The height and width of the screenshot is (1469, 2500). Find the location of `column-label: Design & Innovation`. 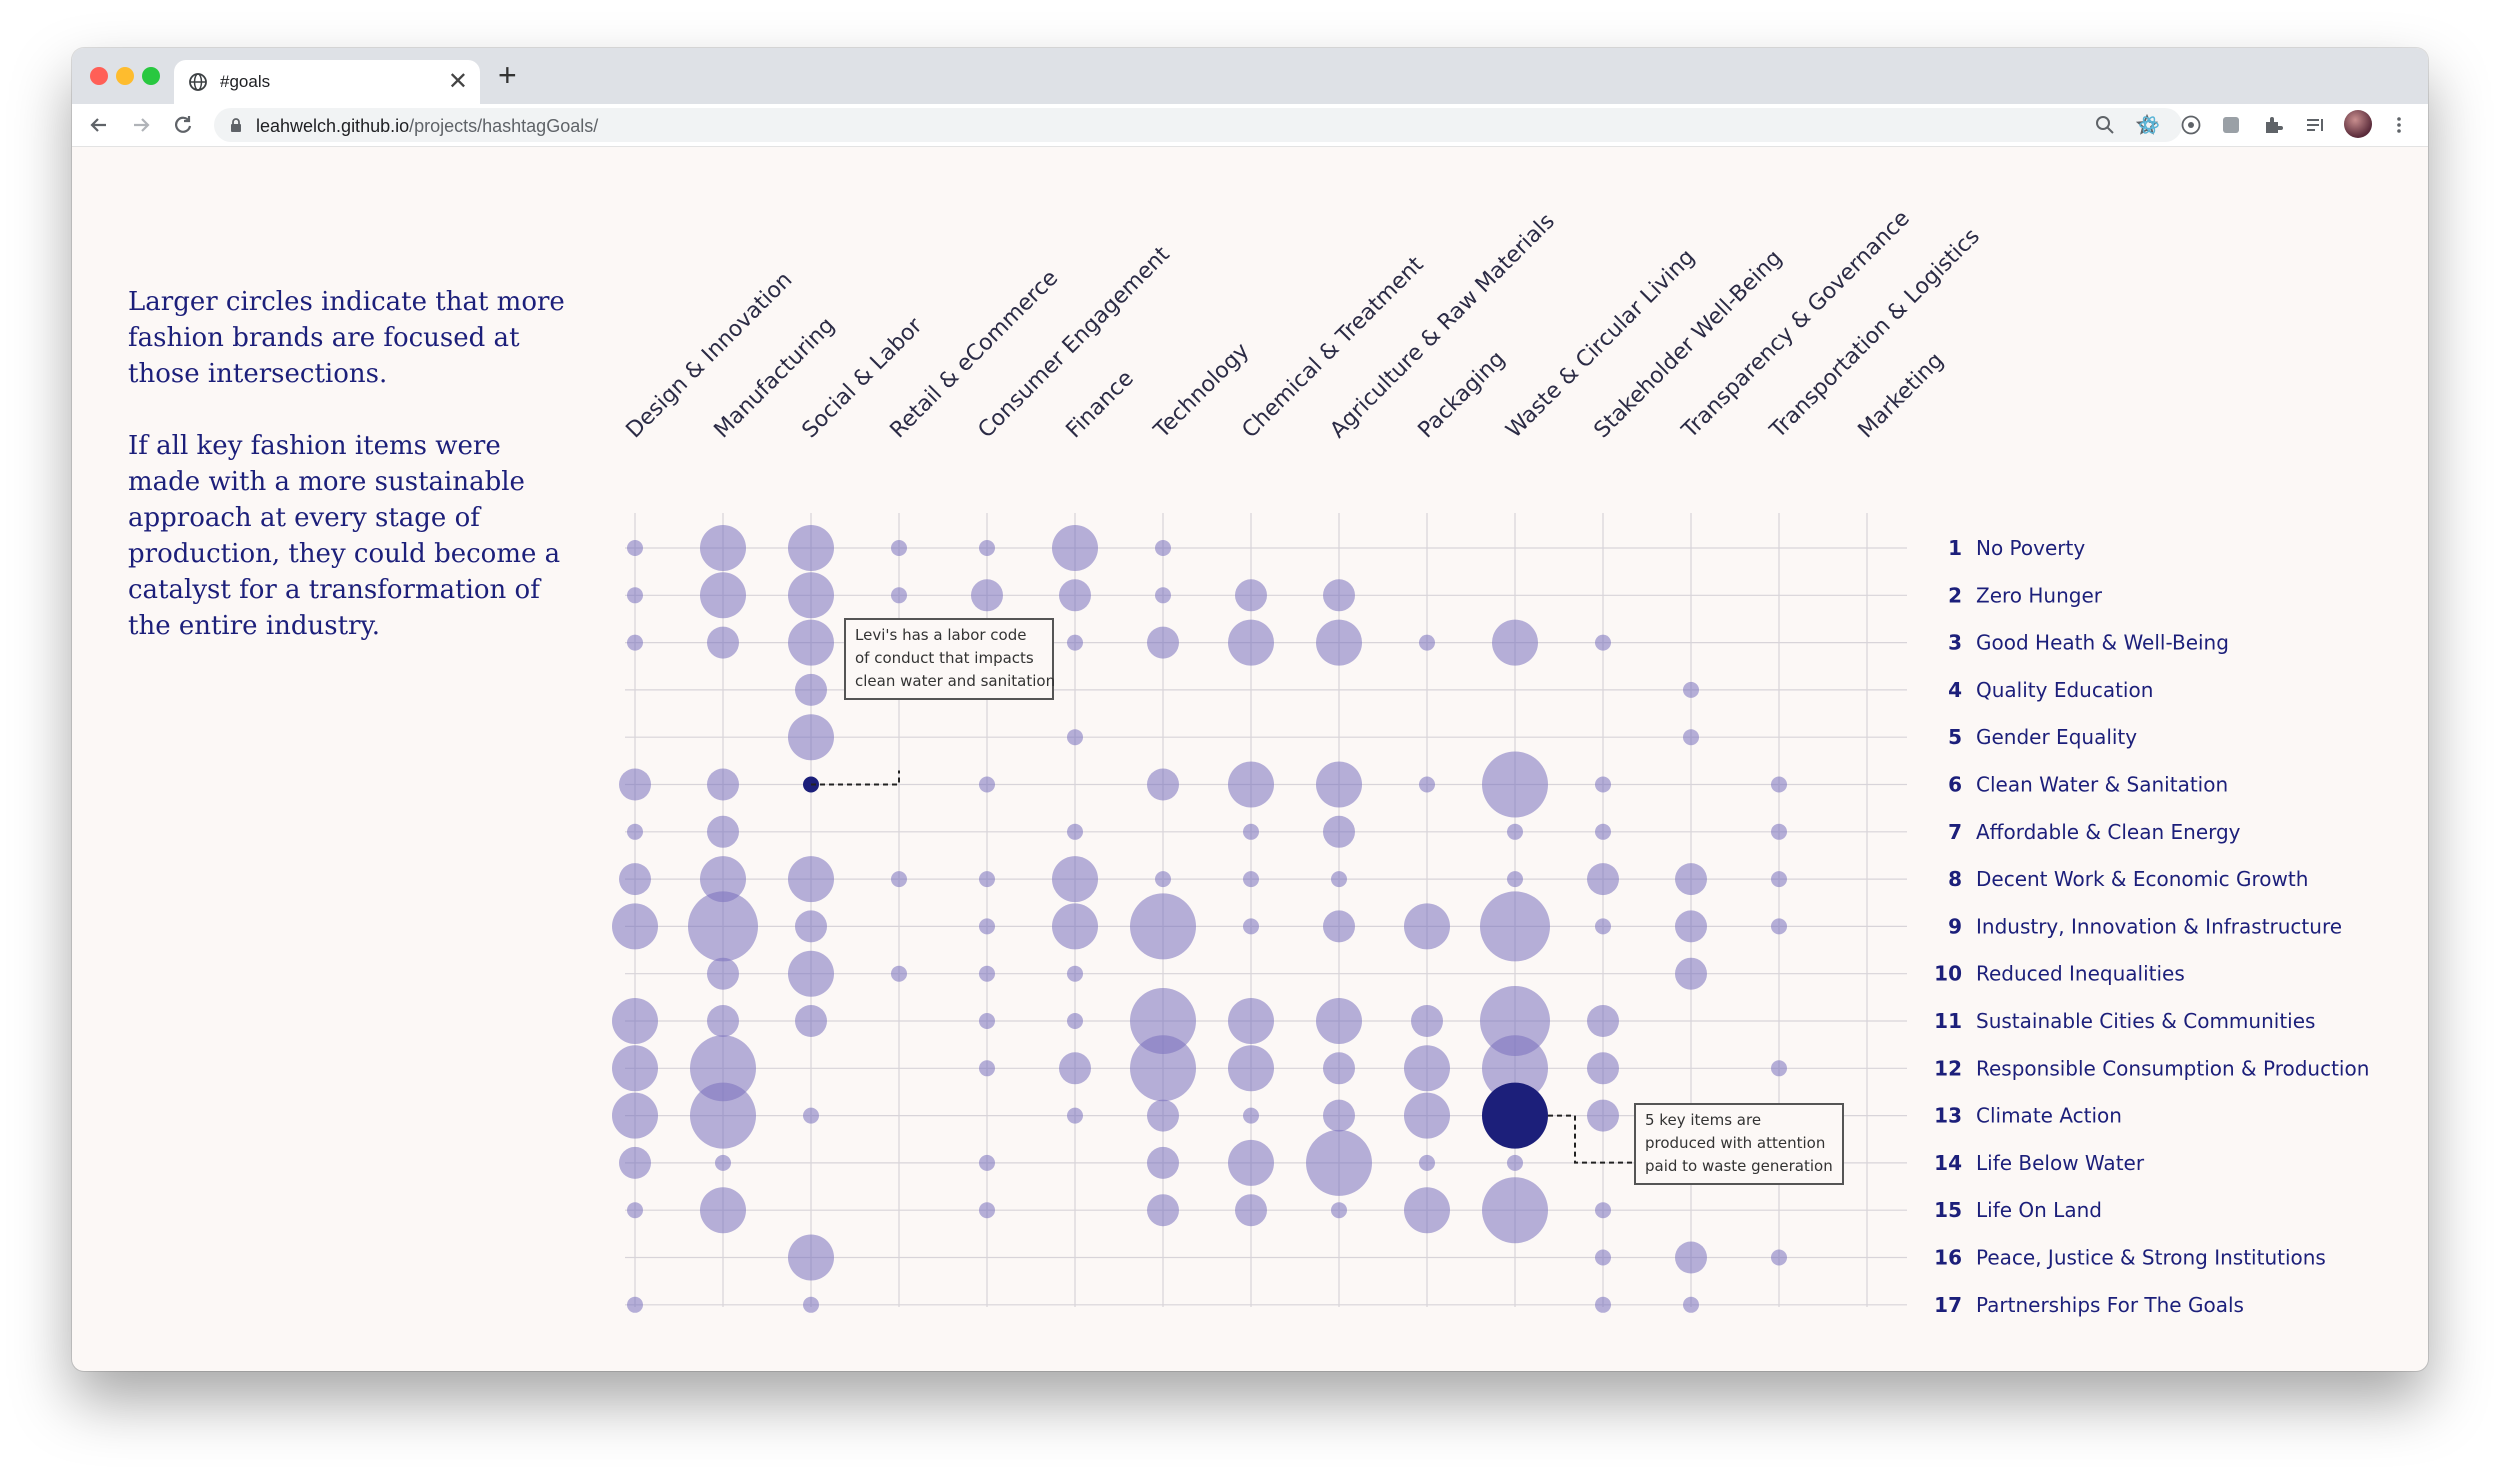

column-label: Design & Innovation is located at coordinates (710, 355).